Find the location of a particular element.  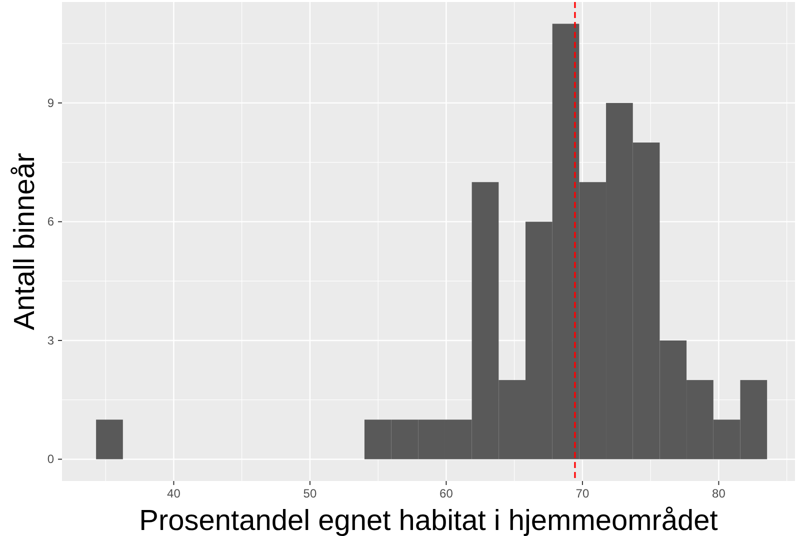

x-tick-label: 50 is located at coordinates (310, 493).